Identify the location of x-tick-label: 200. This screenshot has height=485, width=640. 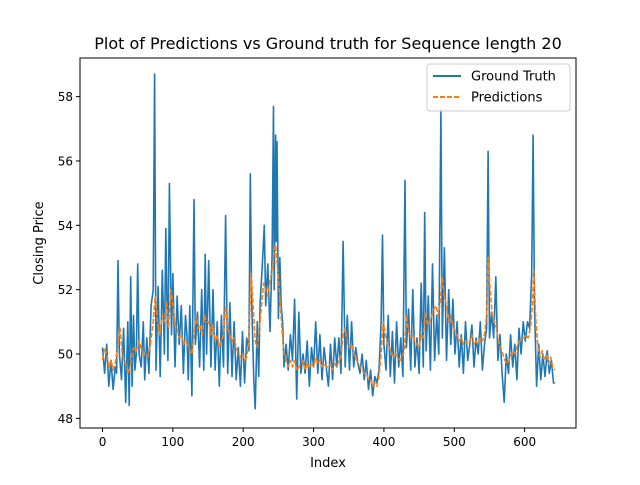
(243, 442).